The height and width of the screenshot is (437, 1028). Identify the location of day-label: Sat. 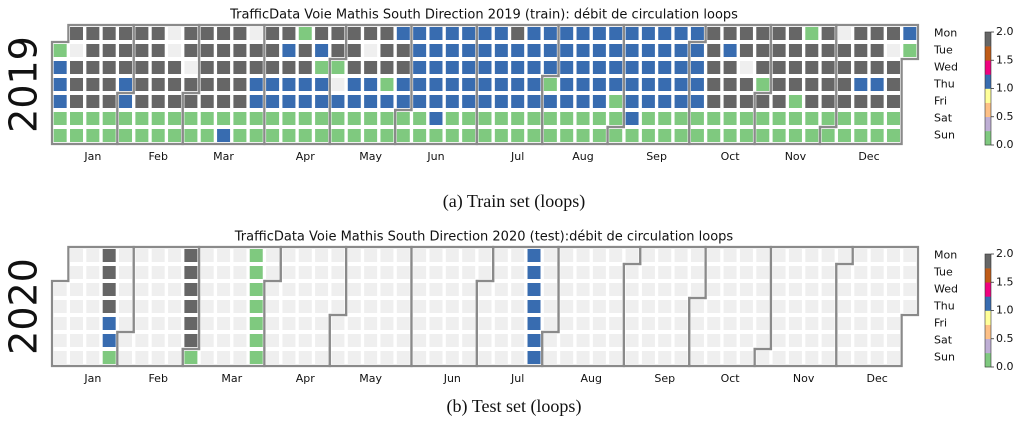
(943, 340).